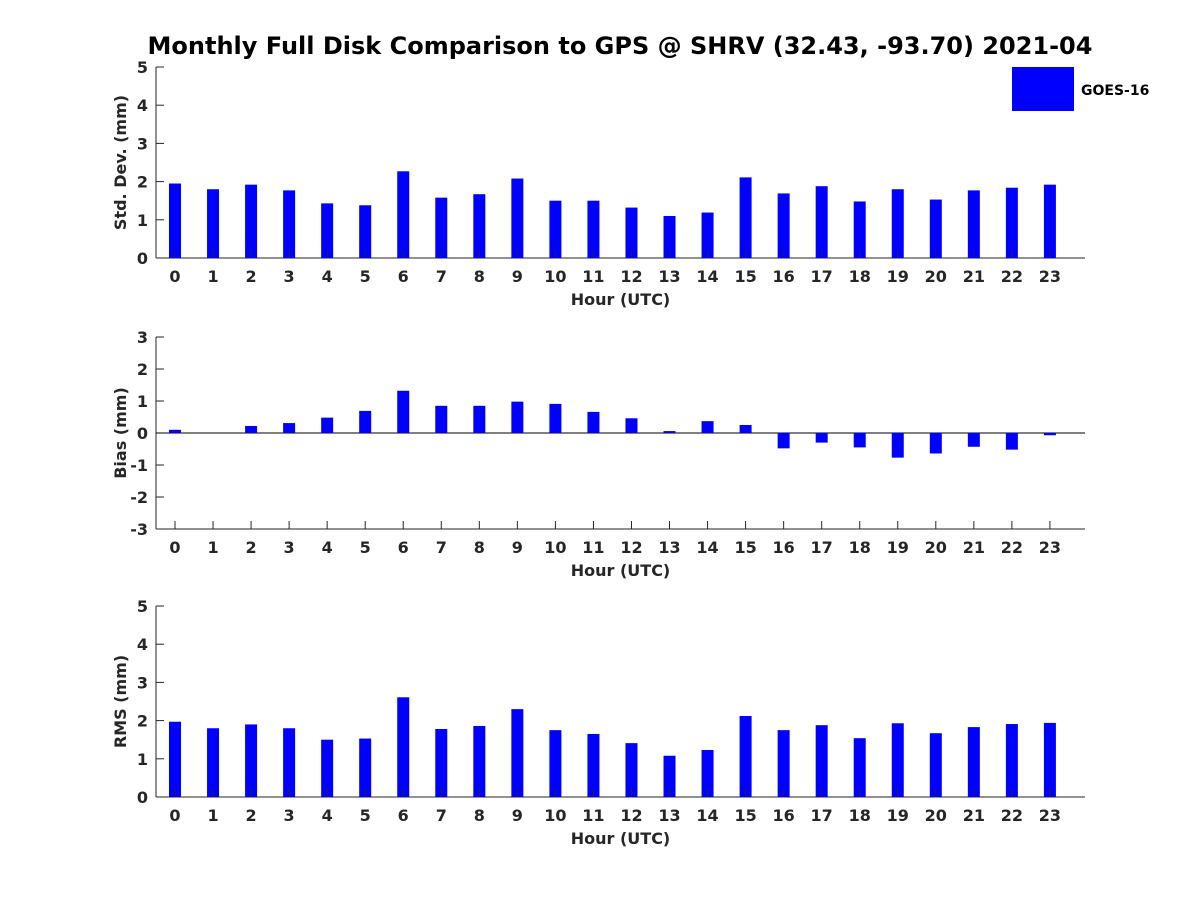  What do you see at coordinates (860, 547) in the screenshot?
I see `x-tick-label: 18` at bounding box center [860, 547].